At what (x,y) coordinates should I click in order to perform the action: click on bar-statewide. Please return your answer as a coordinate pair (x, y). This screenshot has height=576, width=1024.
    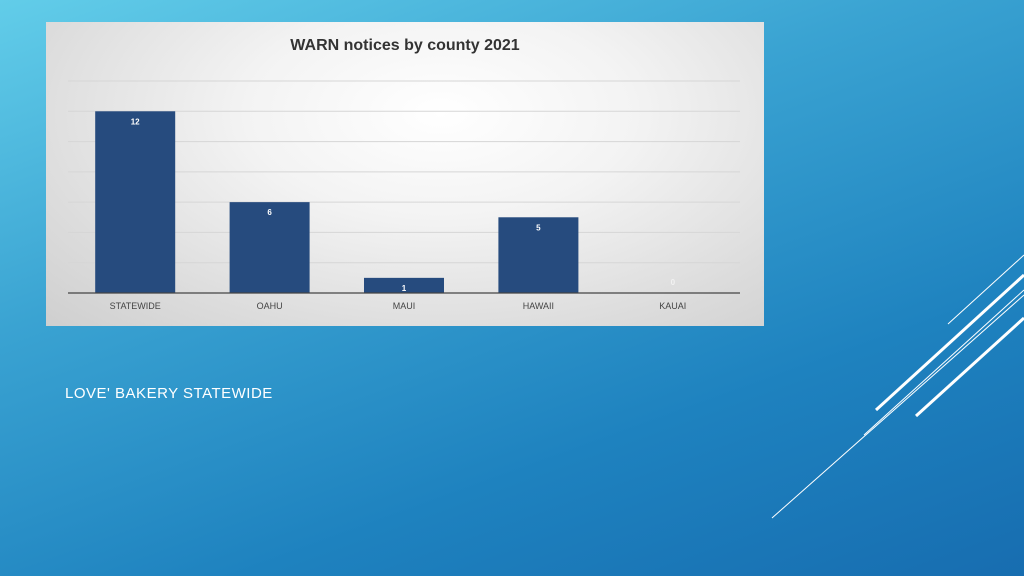
    Looking at the image, I should click on (135, 202).